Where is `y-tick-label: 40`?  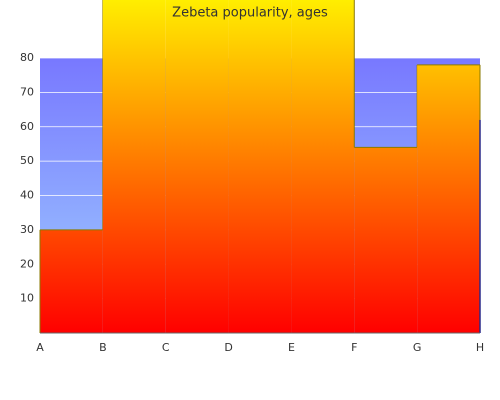 y-tick-label: 40 is located at coordinates (27, 195).